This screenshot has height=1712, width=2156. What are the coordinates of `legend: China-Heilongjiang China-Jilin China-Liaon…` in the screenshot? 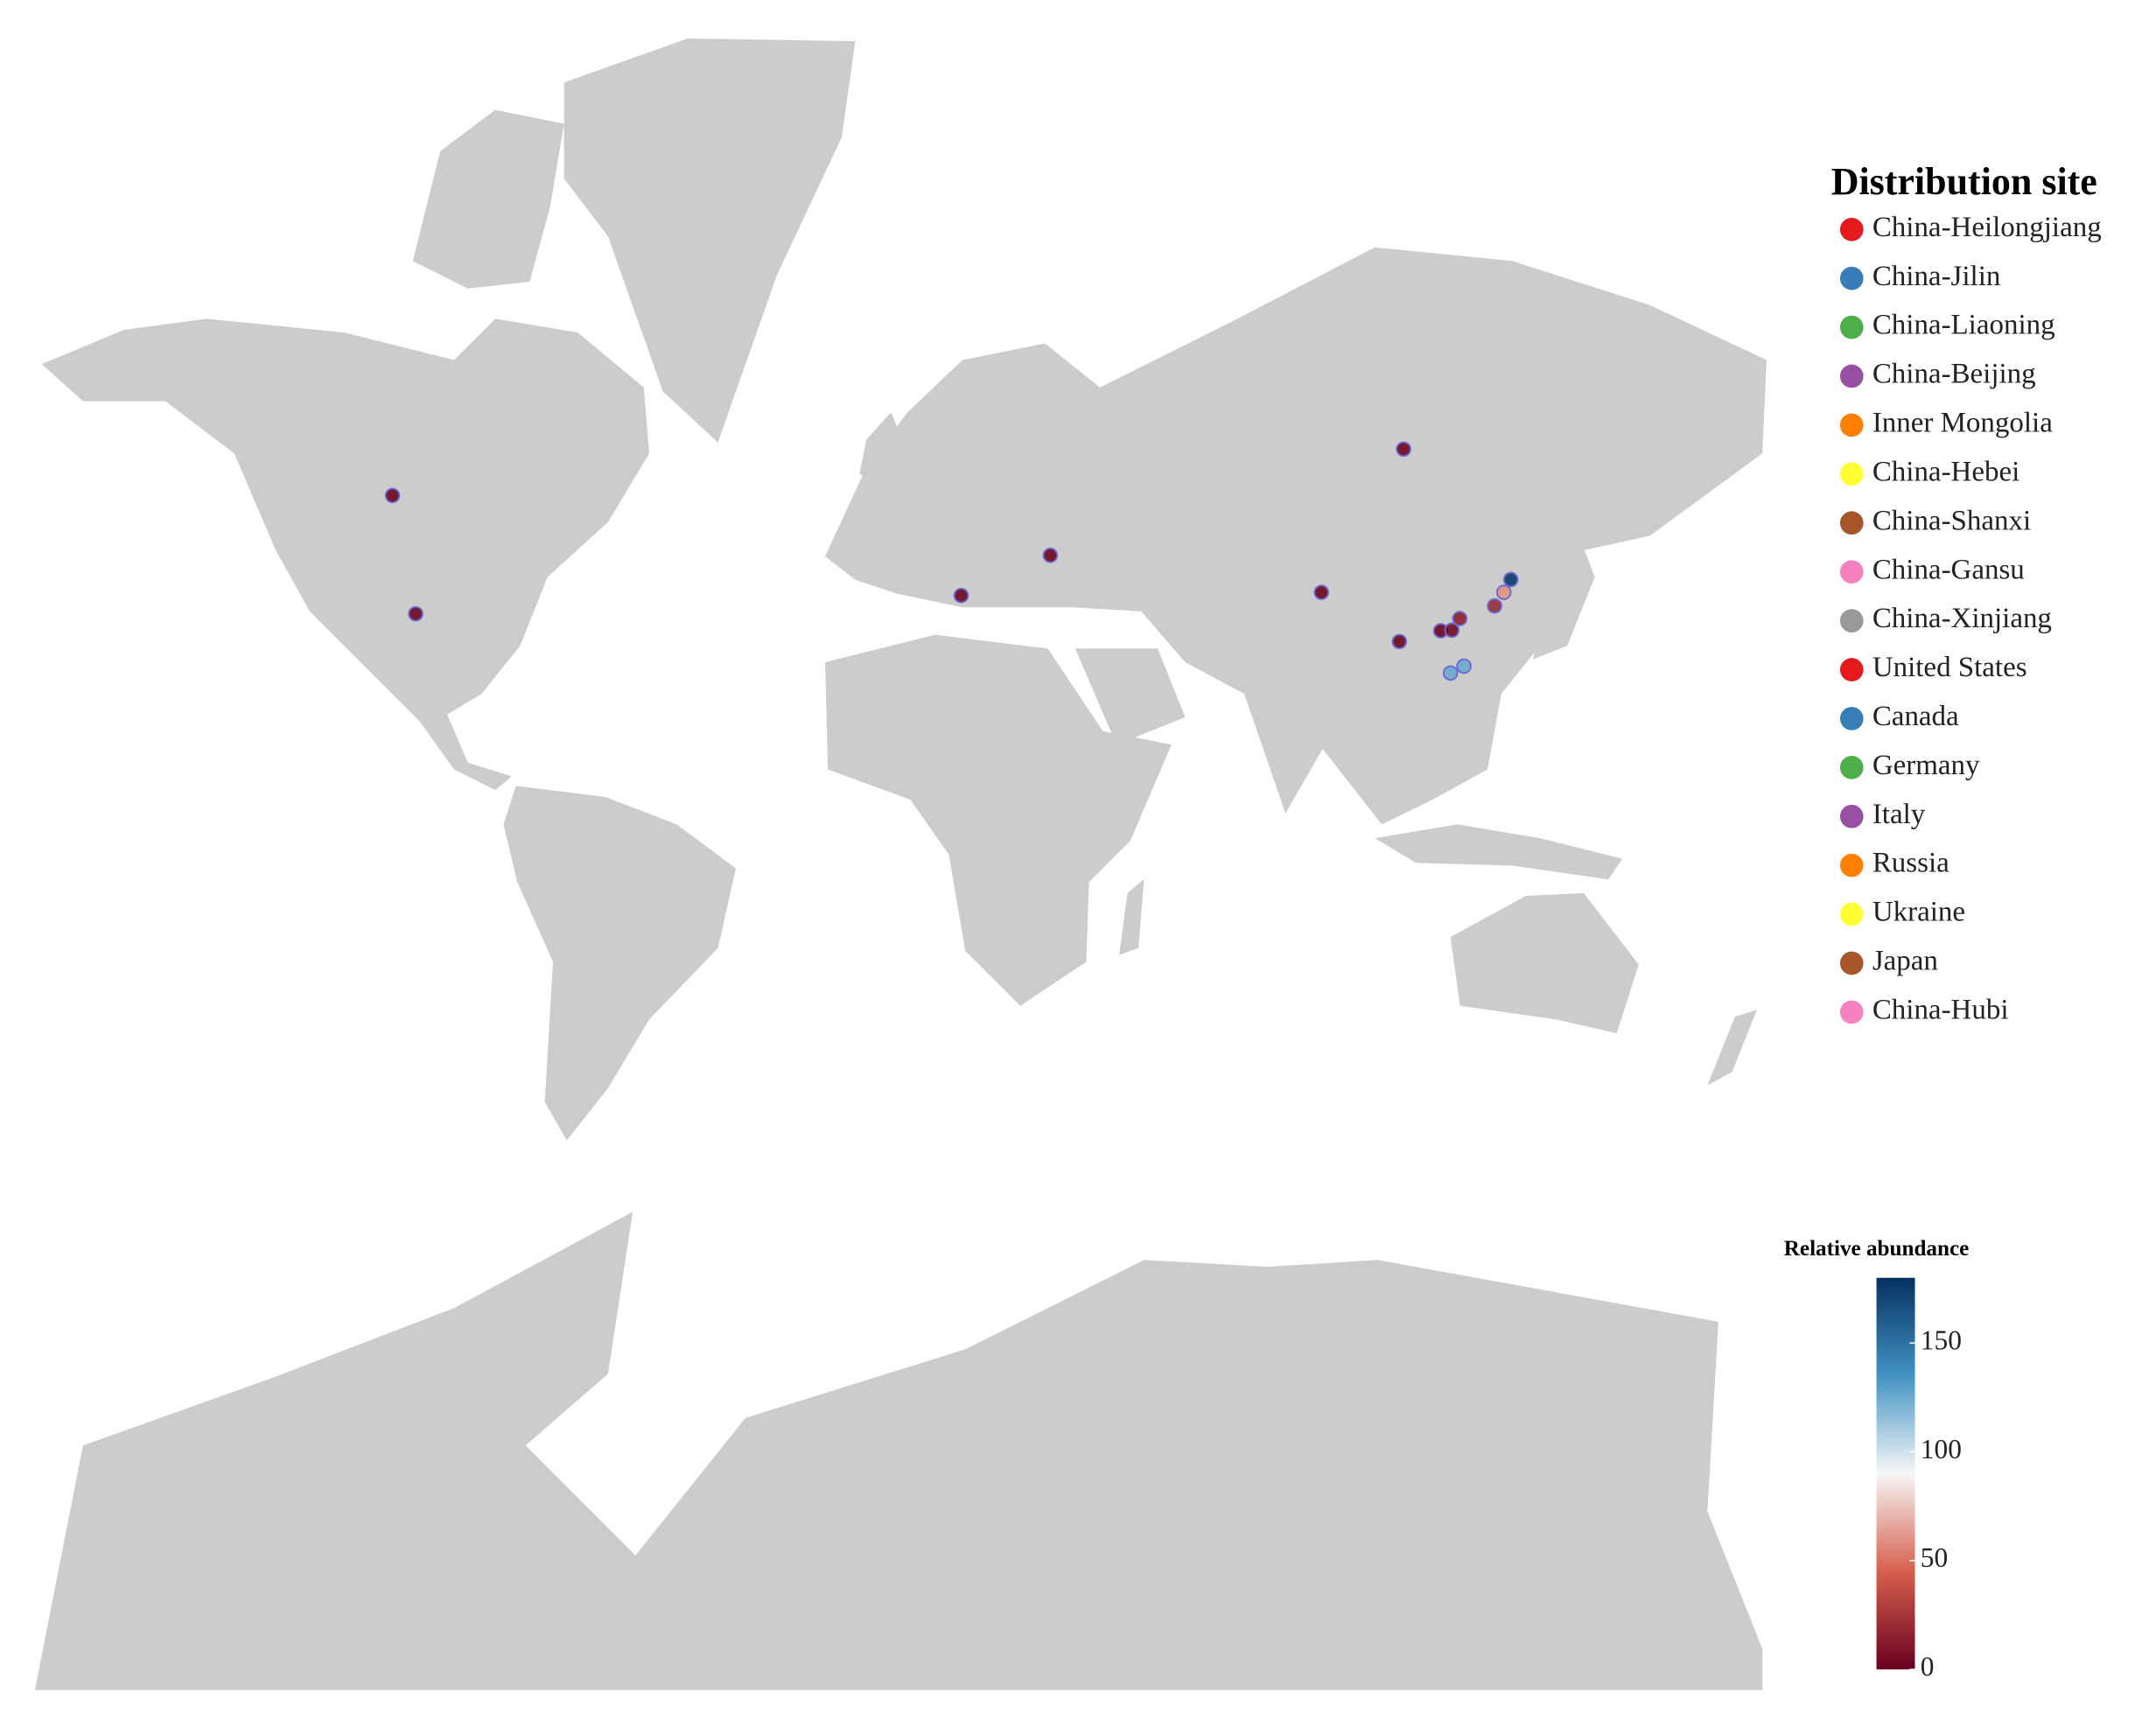 It's located at (1970, 618).